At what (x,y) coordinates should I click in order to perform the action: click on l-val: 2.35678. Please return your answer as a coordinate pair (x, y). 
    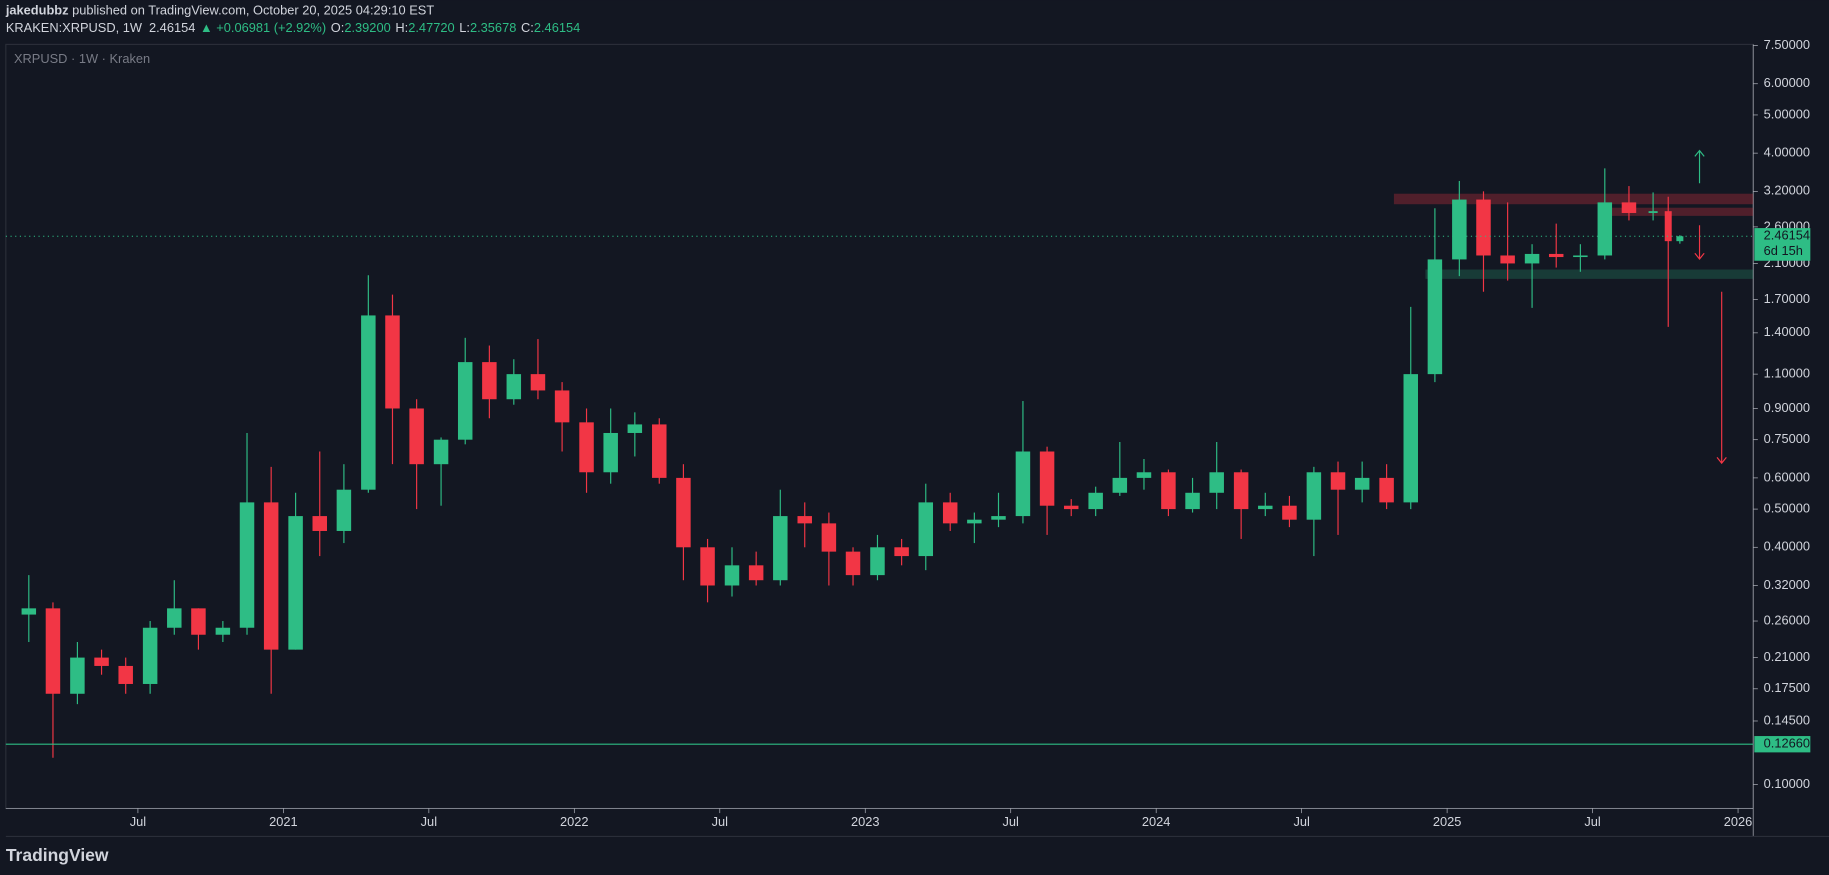
    Looking at the image, I should click on (493, 28).